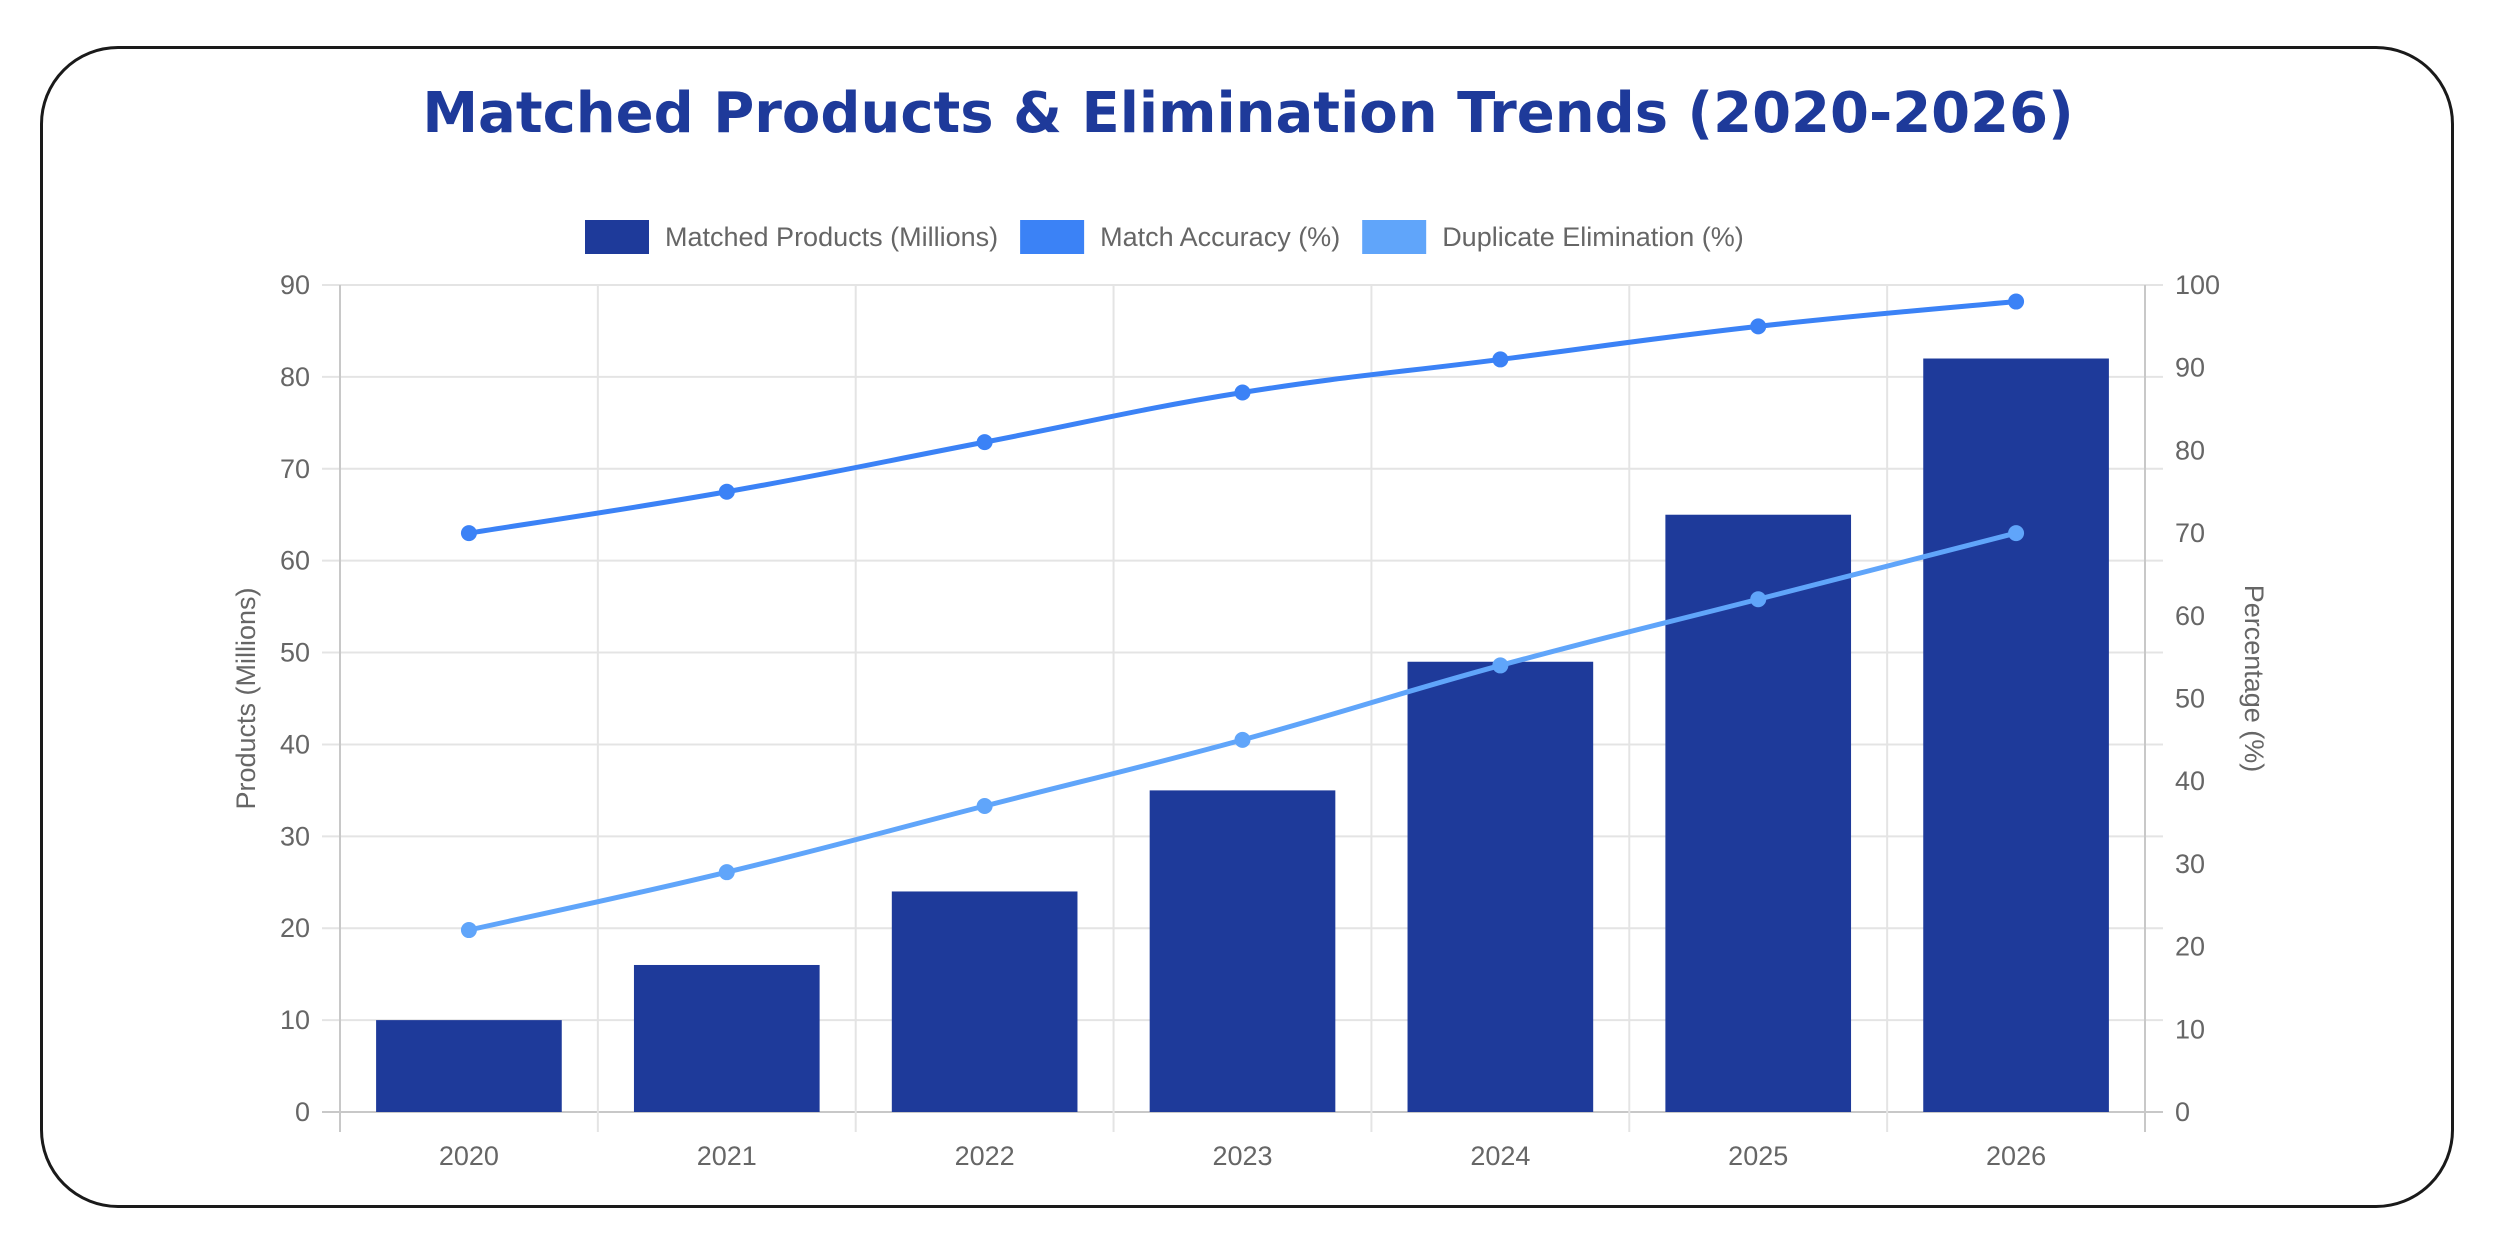 The image size is (2497, 1240). What do you see at coordinates (295, 653) in the screenshot?
I see `y-tick-label: 50` at bounding box center [295, 653].